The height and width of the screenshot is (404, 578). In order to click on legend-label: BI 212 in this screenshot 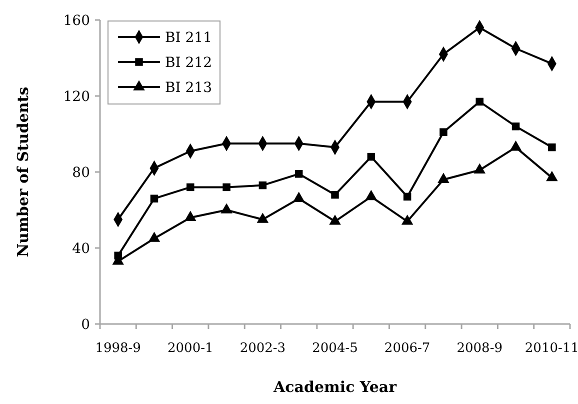, I will do `click(188, 62)`.